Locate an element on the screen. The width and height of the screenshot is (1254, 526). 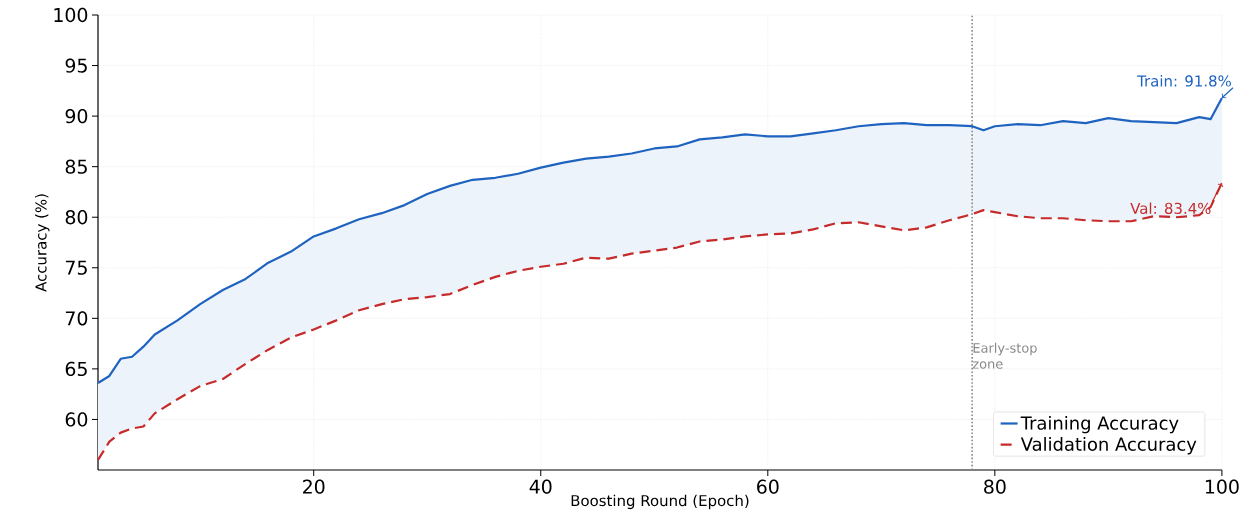
y-tick-label: 80 is located at coordinates (76, 217).